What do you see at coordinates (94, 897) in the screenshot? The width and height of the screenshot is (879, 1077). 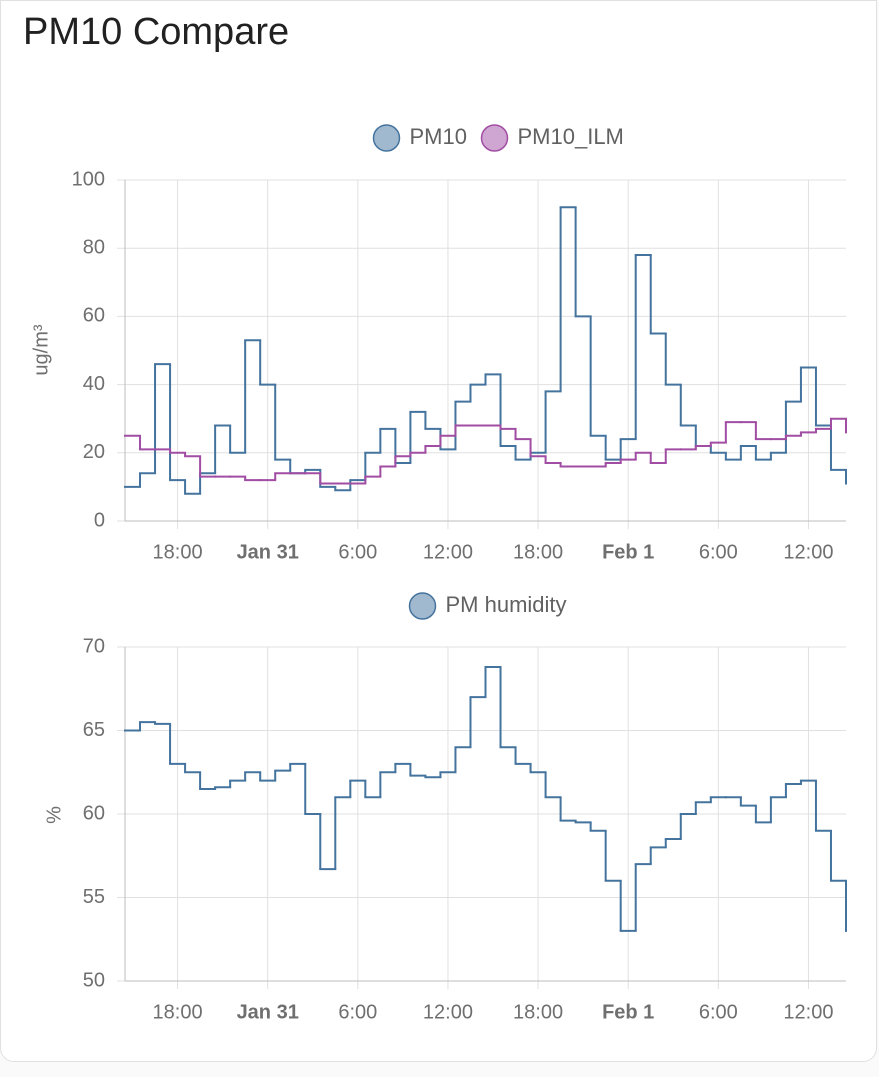 I see `y-tick-label: 55` at bounding box center [94, 897].